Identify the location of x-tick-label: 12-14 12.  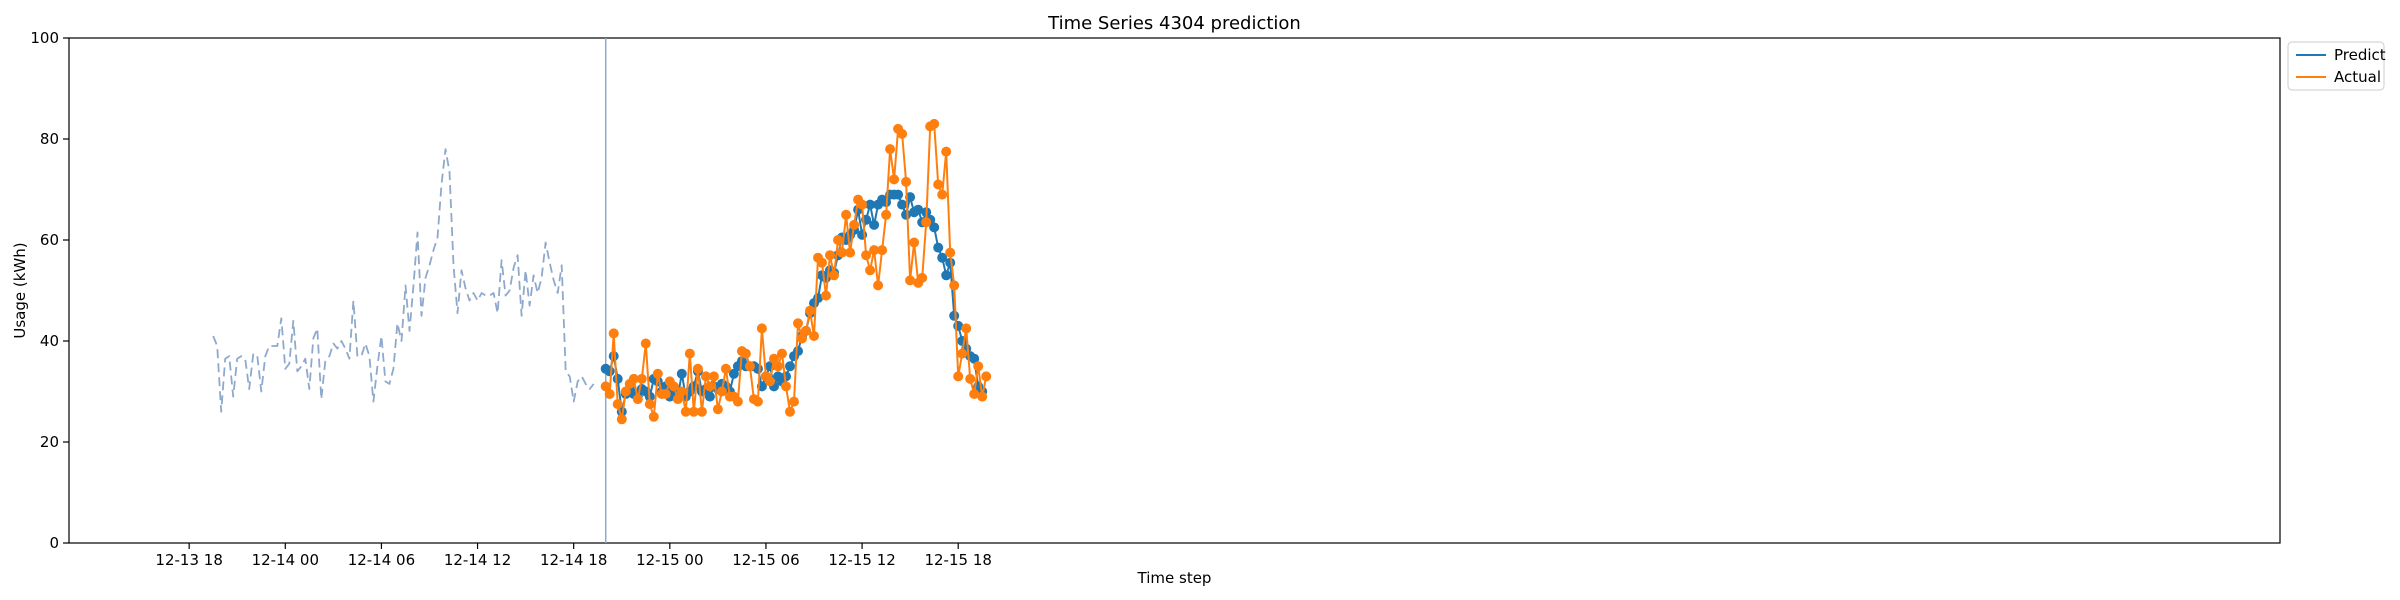
(477, 560).